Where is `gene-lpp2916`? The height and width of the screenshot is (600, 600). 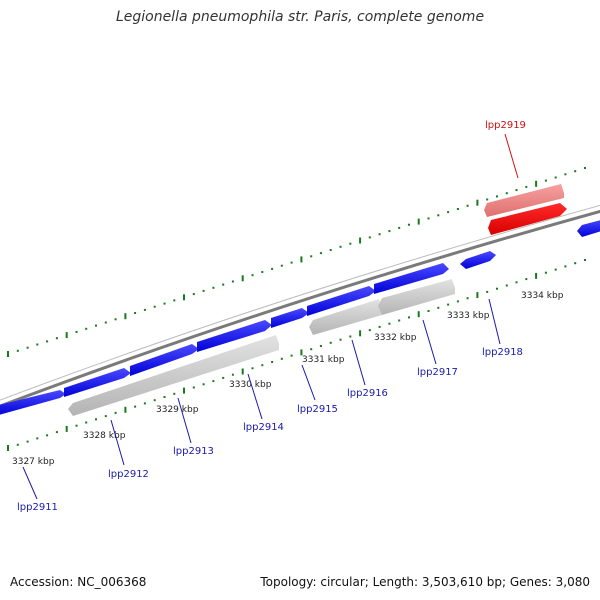
gene-lpp2916 is located at coordinates (341, 301).